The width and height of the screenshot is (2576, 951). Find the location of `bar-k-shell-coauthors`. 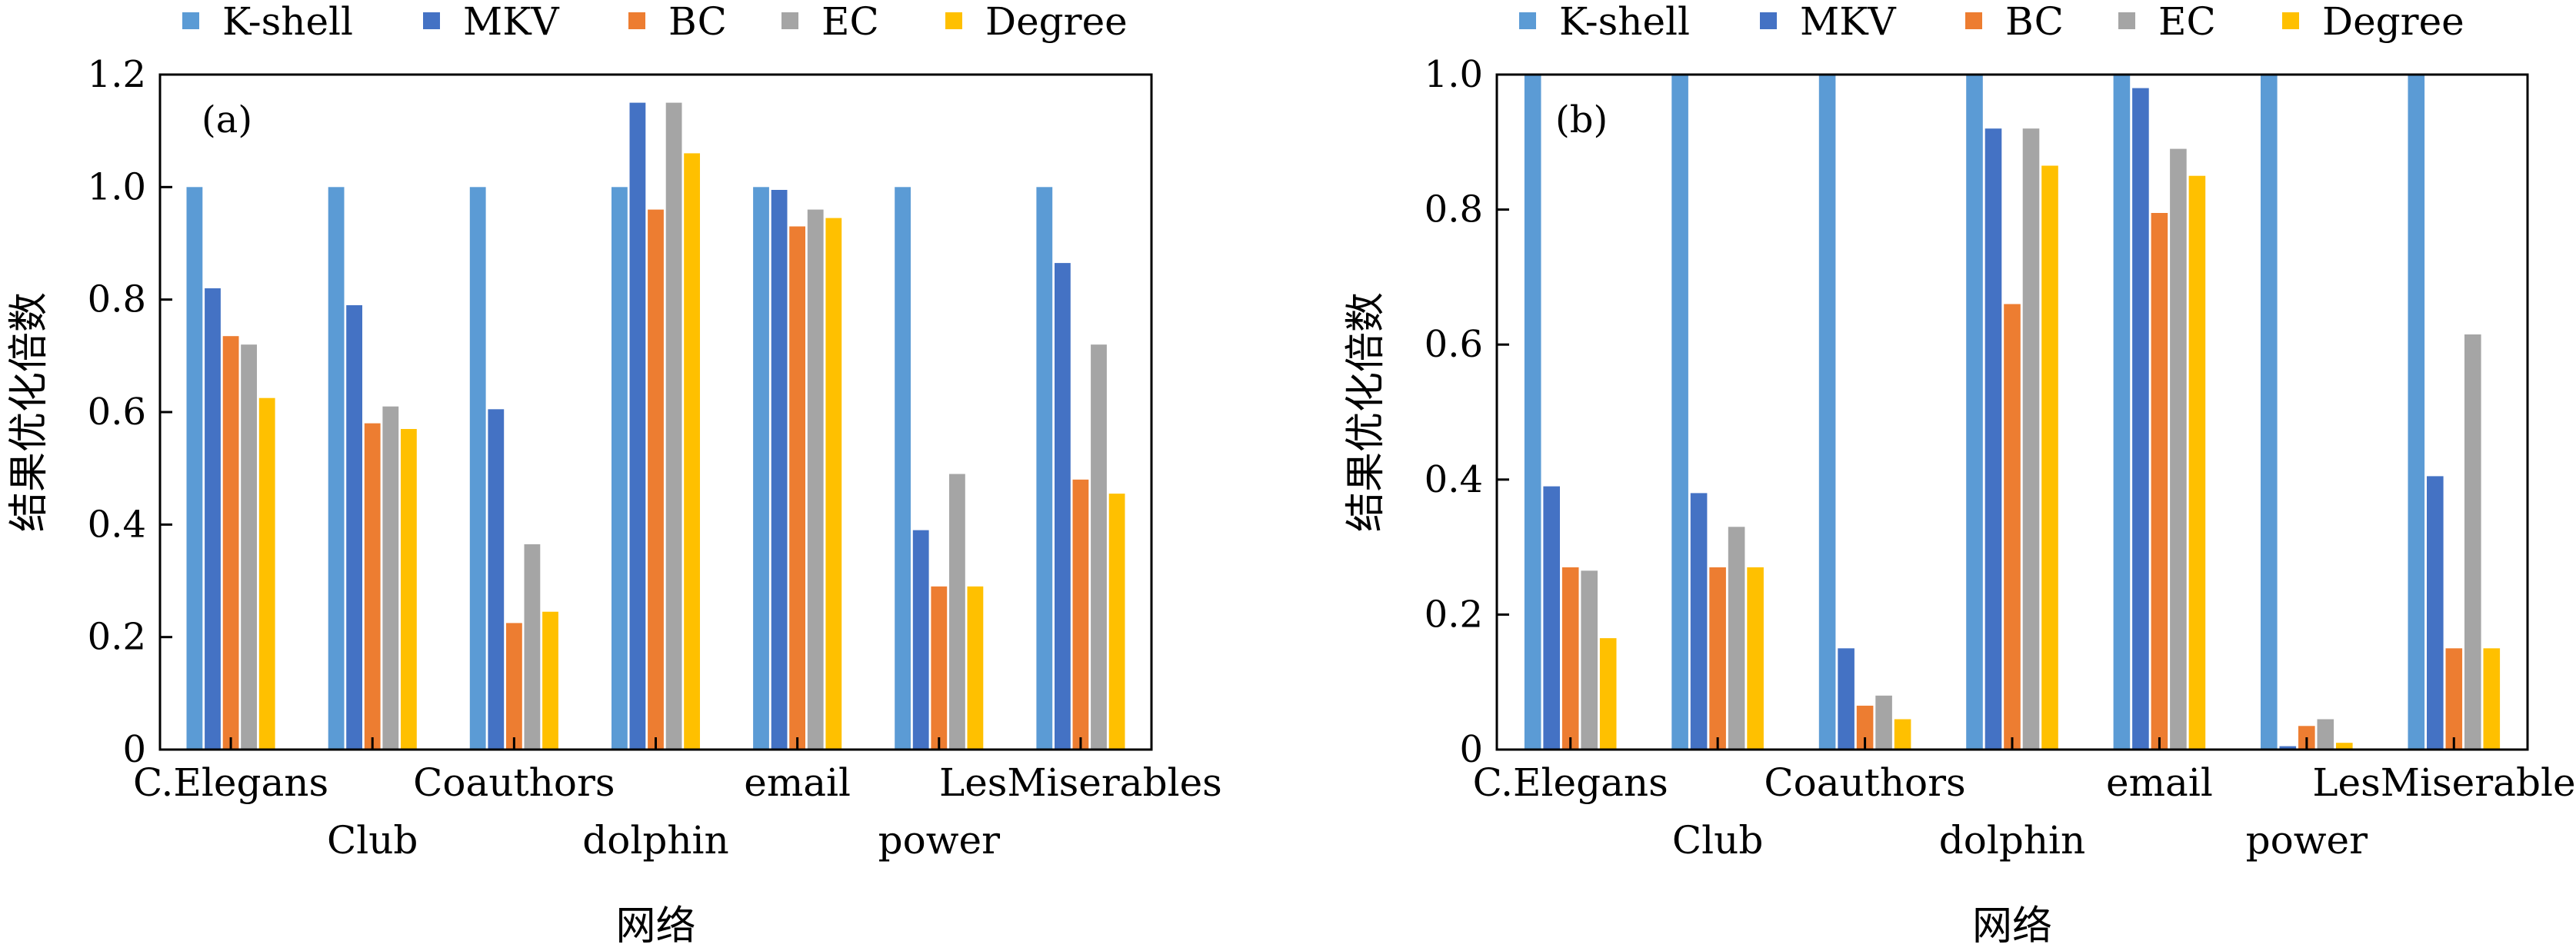

bar-k-shell-coauthors is located at coordinates (1827, 412).